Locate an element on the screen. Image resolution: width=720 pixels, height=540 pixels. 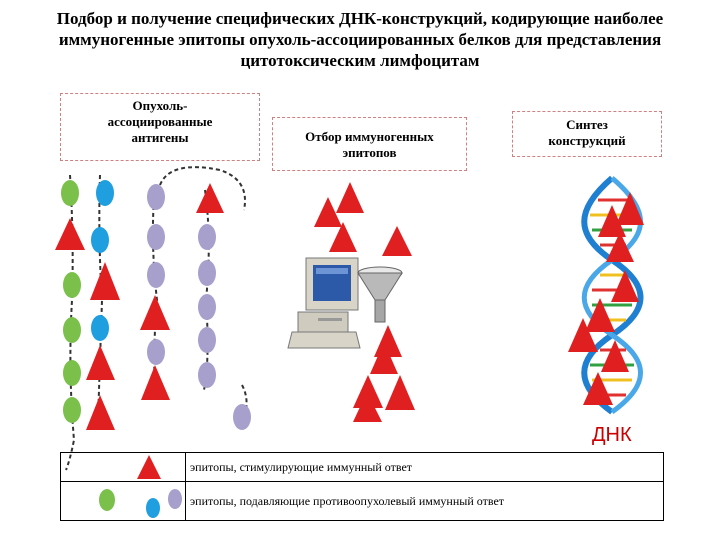
legend-stimulating-text: эпитопы, стимулирующие иммунный ответ is located at coordinates (424, 467).